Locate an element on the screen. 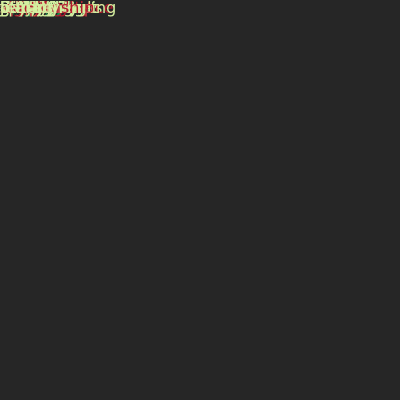 The image size is (400, 400). word-insecurity: insecurity is located at coordinates (39, 8).